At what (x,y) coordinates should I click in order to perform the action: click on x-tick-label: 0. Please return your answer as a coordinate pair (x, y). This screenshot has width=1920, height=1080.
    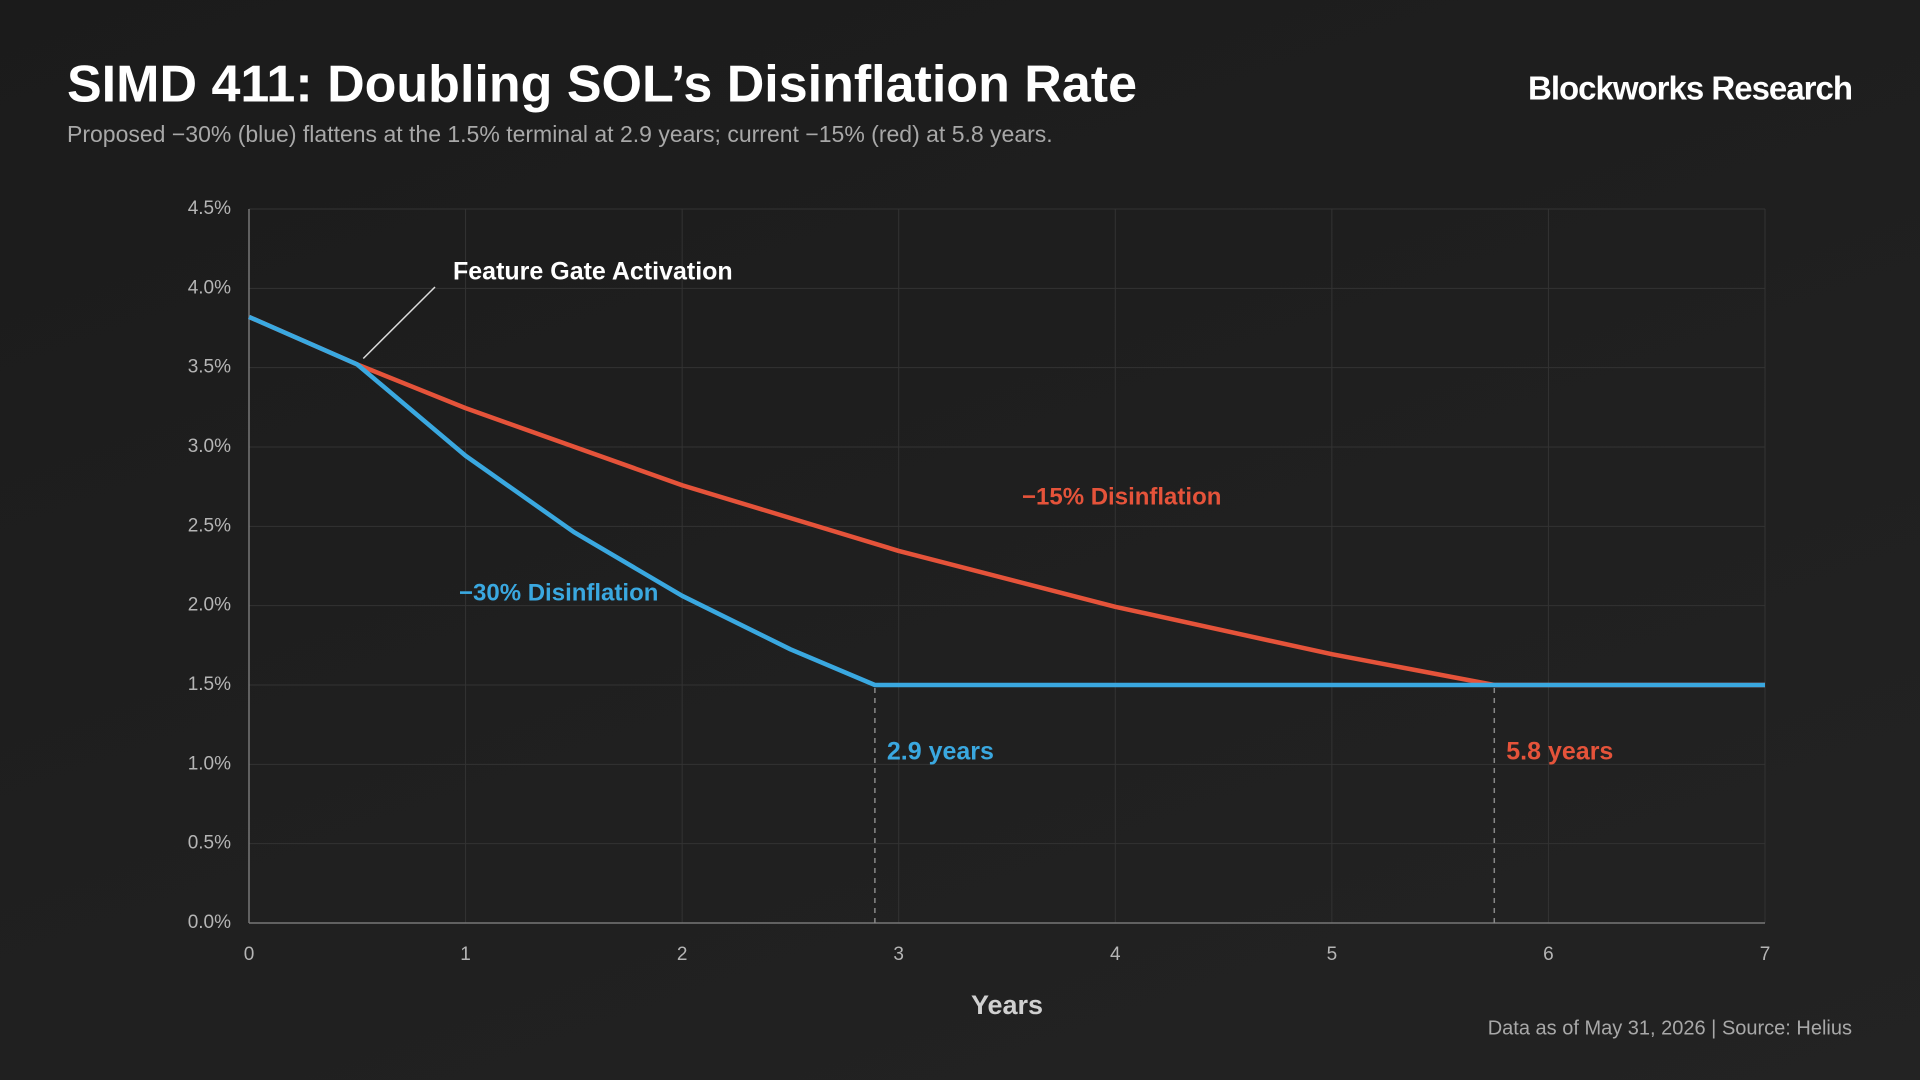
    Looking at the image, I should click on (249, 954).